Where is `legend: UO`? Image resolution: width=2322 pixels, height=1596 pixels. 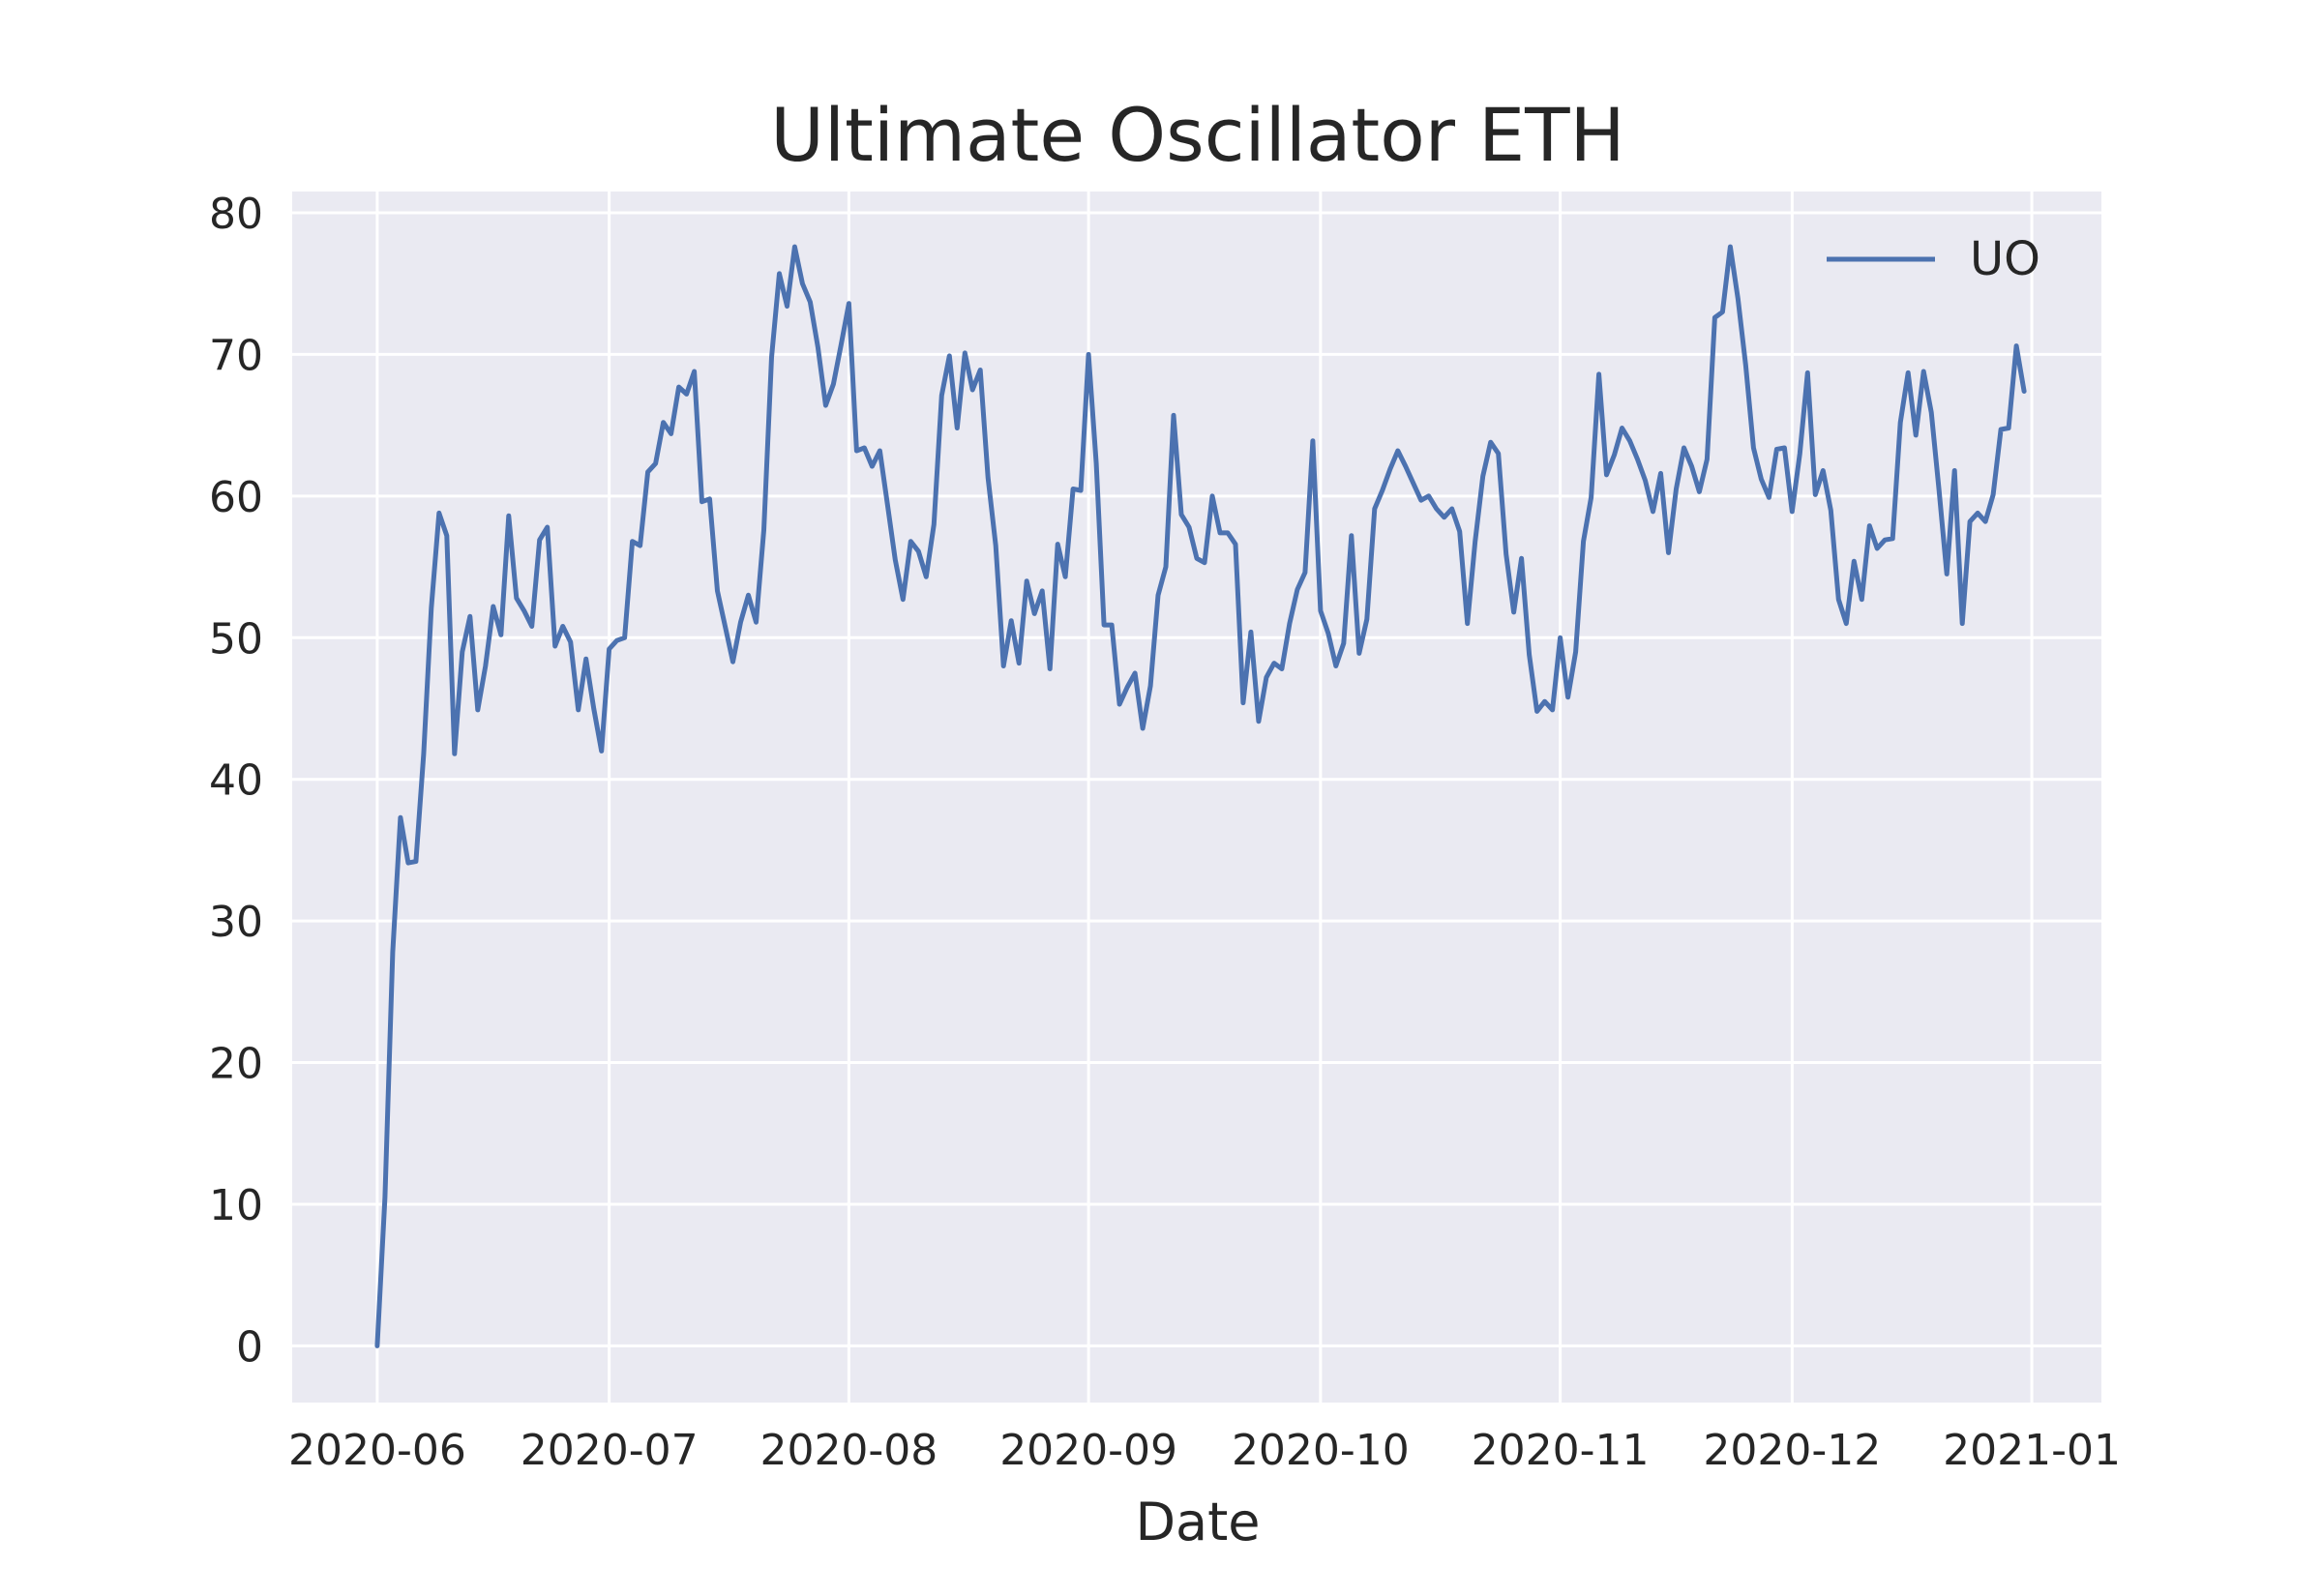 legend: UO is located at coordinates (1933, 259).